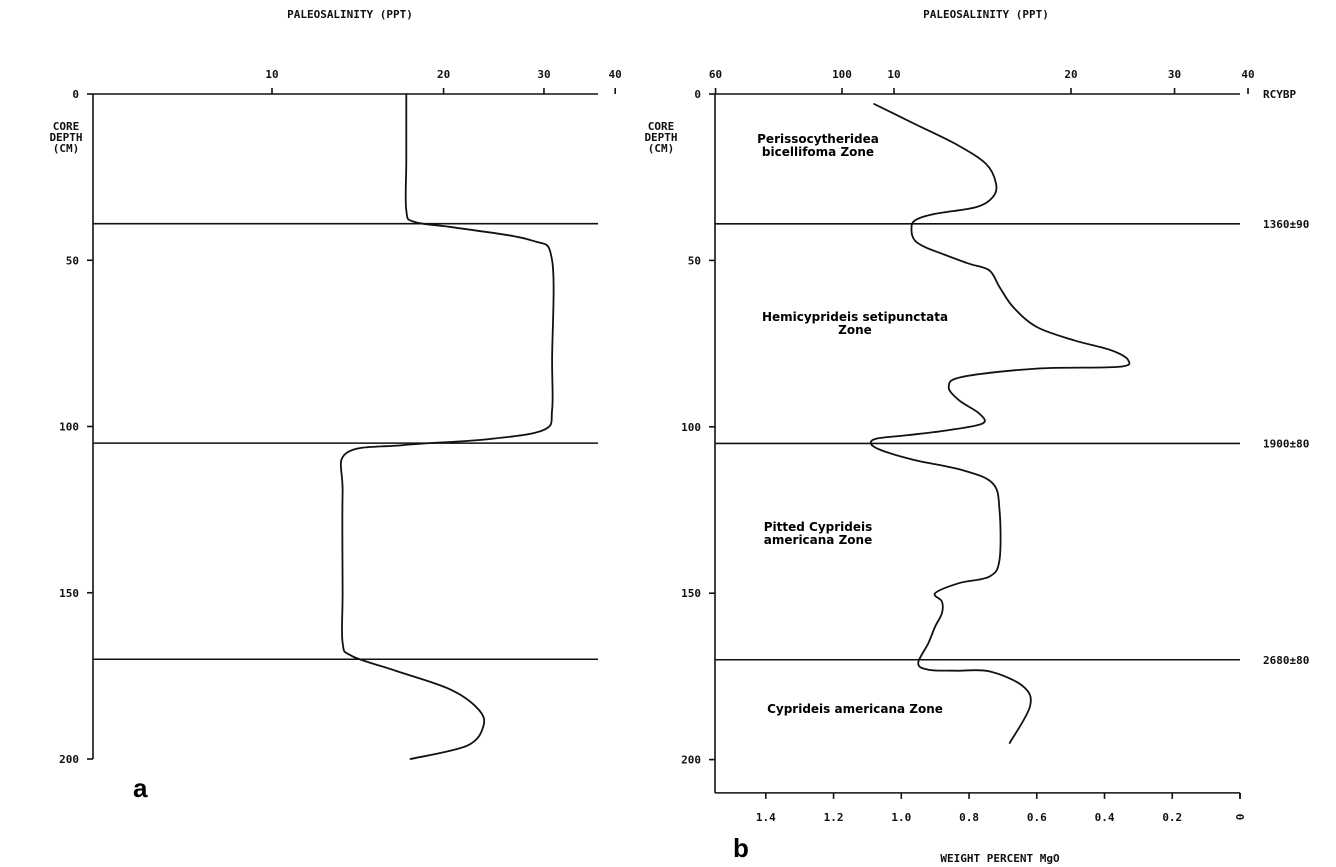  I want to click on panel-b-series, so click(1000, 423).